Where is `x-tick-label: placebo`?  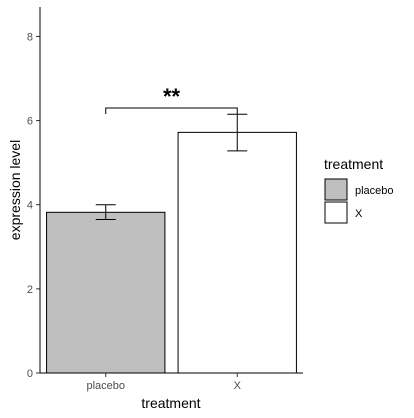
x-tick-label: placebo is located at coordinates (105, 386).